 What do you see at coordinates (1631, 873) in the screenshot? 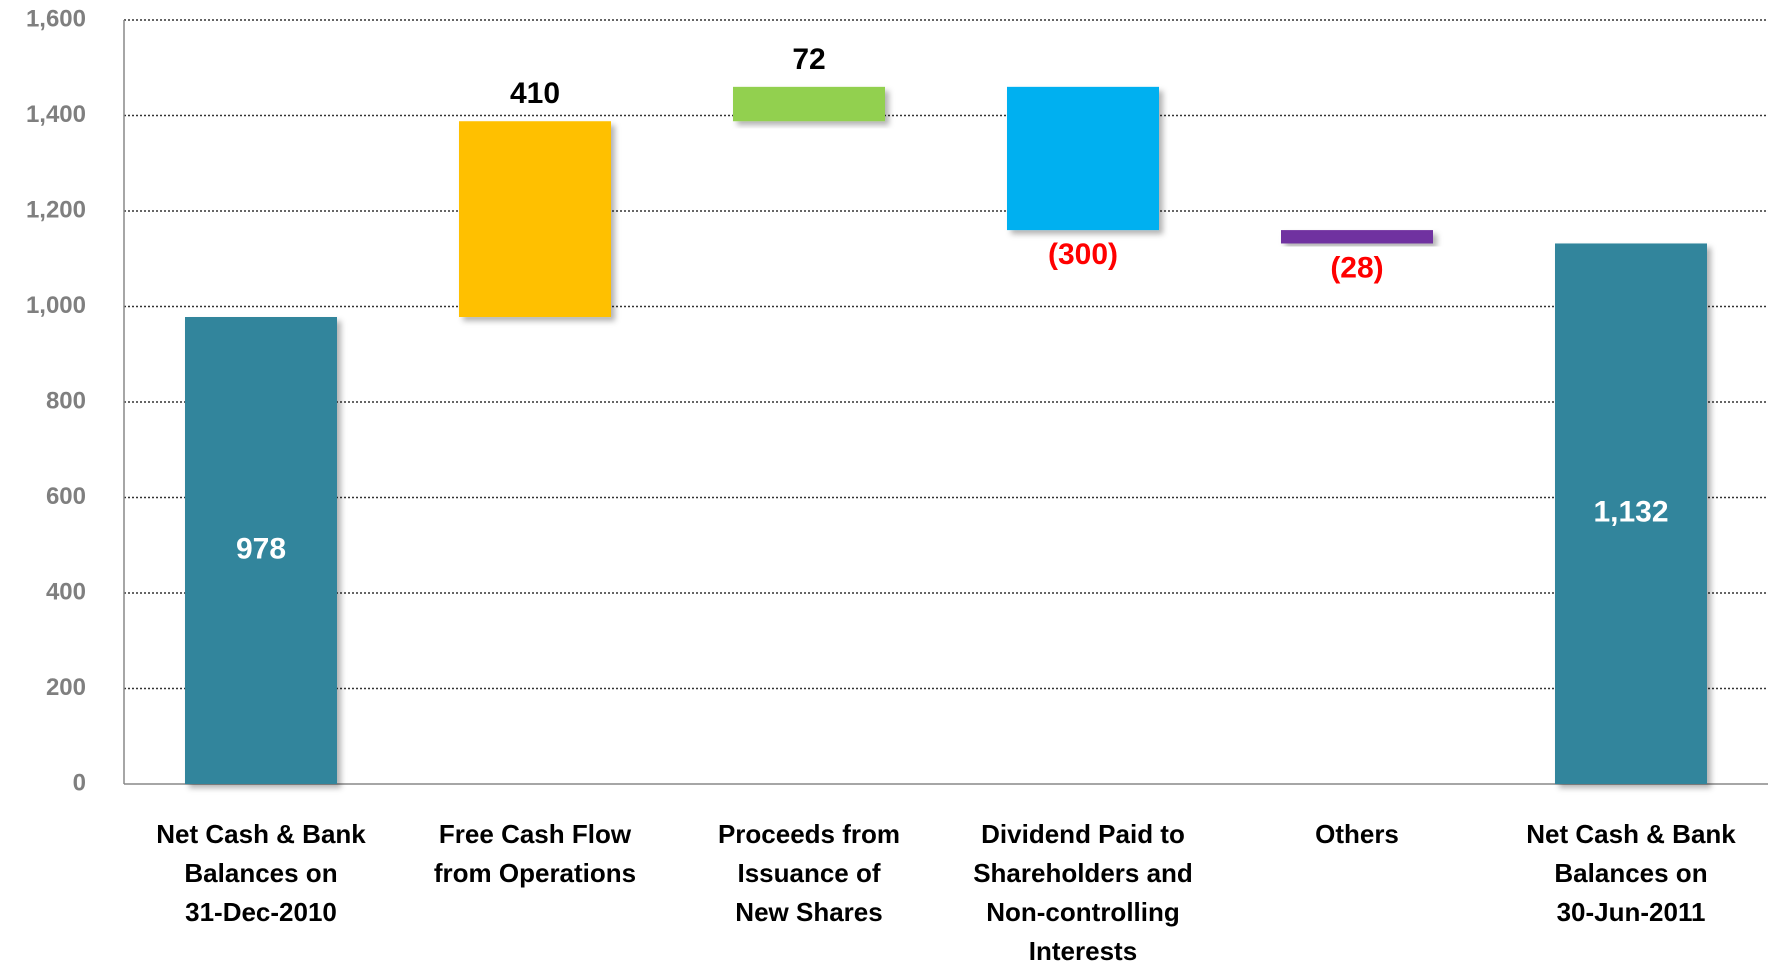
I see `x-tick-label: Net Cash & Bank Balances on 30-Jun-2011` at bounding box center [1631, 873].